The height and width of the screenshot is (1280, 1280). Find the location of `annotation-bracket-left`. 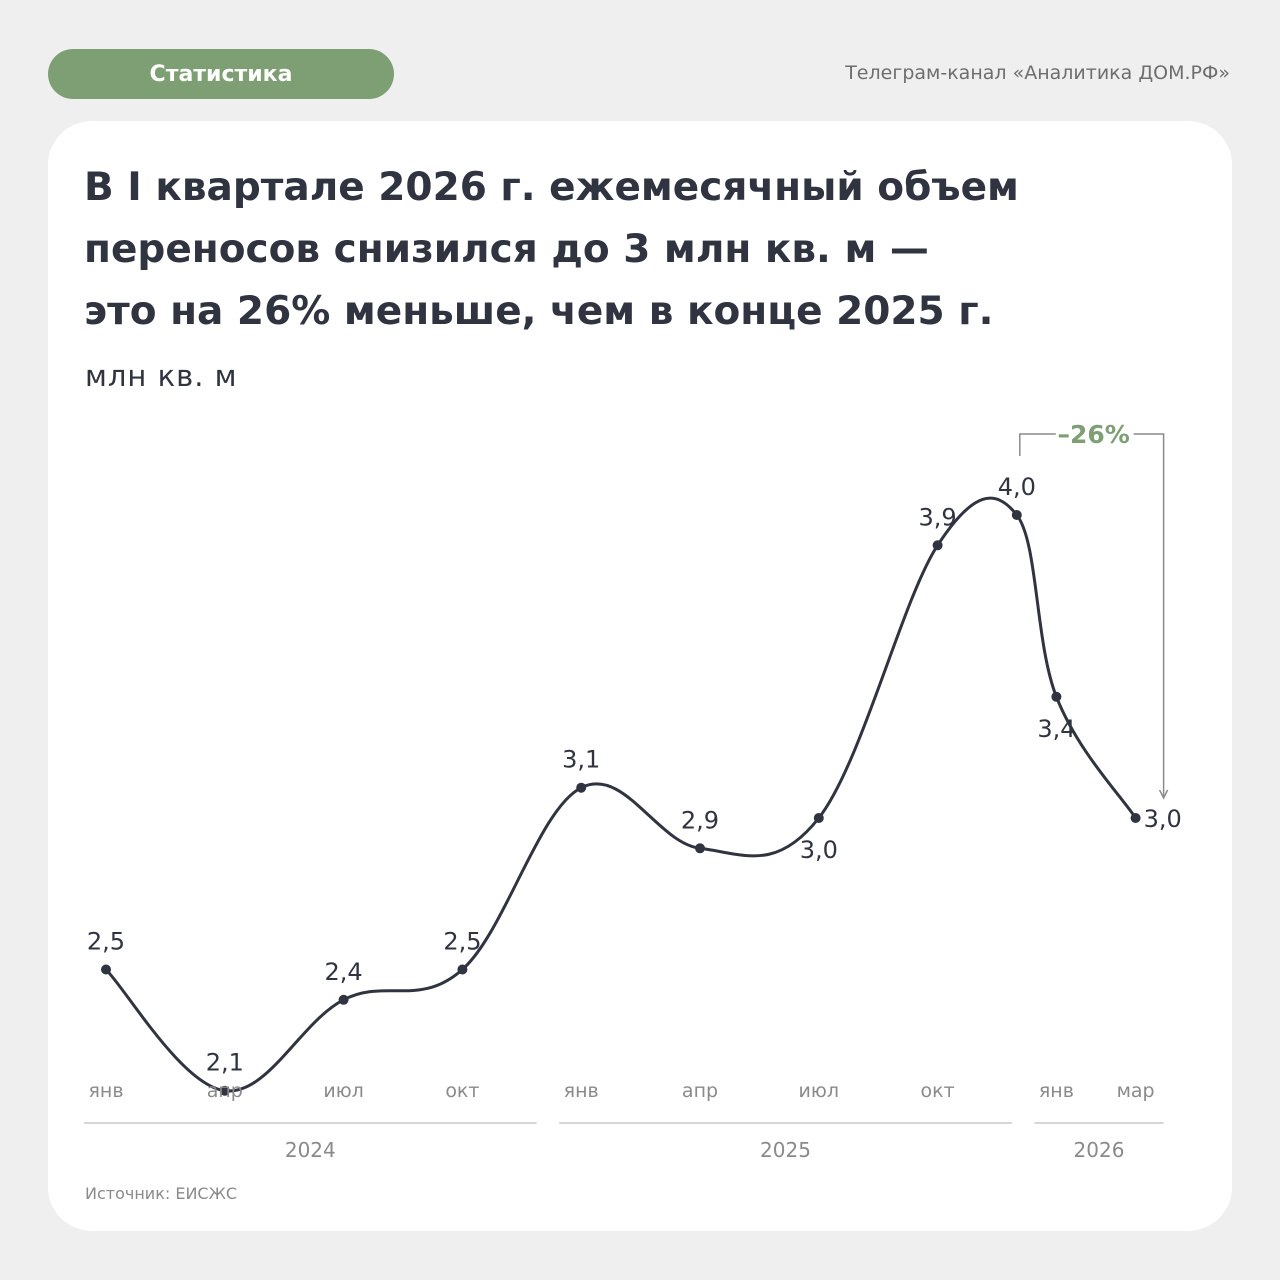

annotation-bracket-left is located at coordinates (1037, 444).